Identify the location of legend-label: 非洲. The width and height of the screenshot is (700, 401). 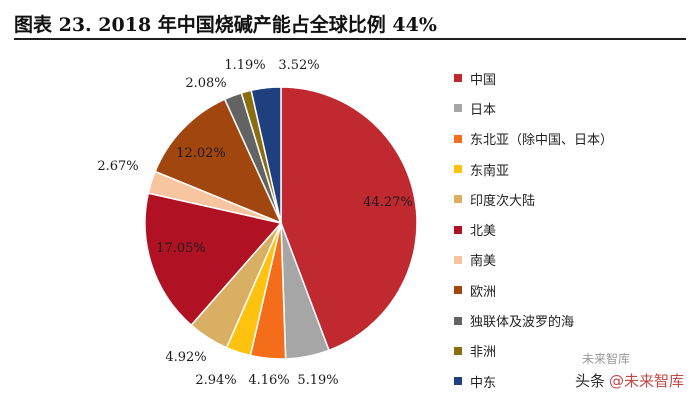
(483, 353).